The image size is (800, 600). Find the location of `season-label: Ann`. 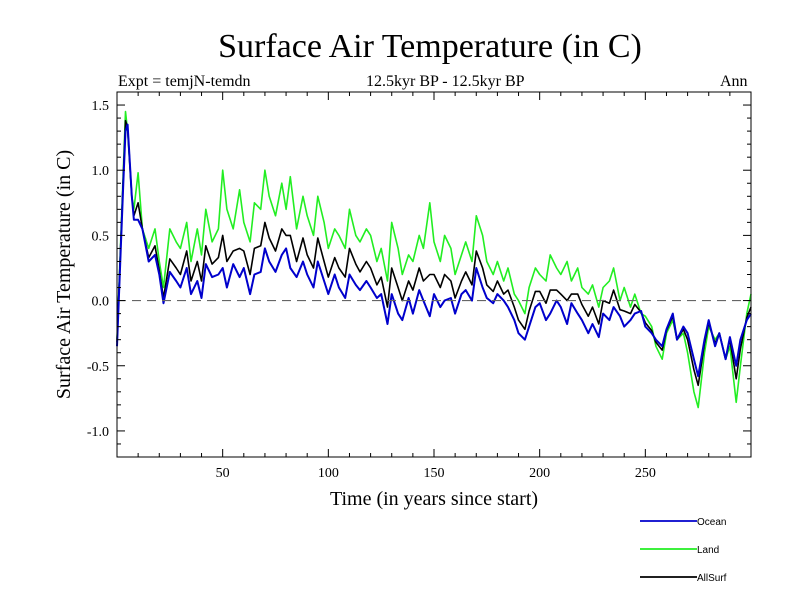

season-label: Ann is located at coordinates (734, 81).